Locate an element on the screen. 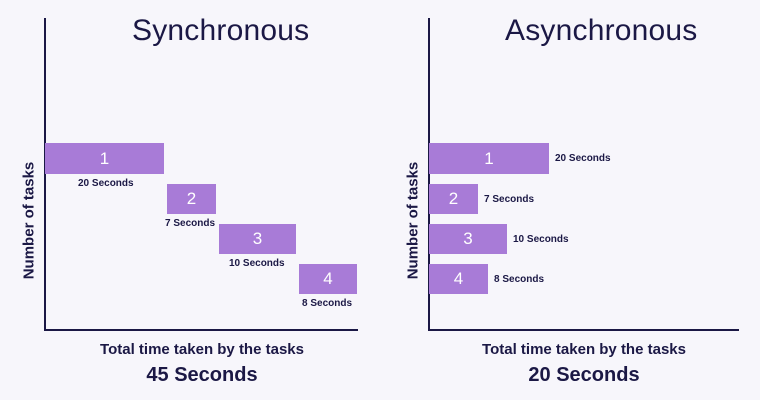  sync-task-duration-3: 10 Seconds is located at coordinates (257, 263).